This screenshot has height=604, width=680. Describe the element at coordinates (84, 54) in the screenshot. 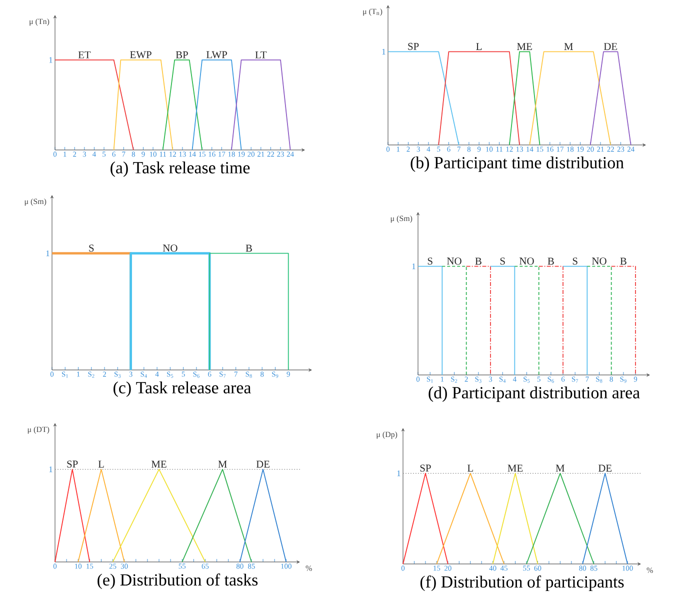

I see `series-label: ET` at that location.